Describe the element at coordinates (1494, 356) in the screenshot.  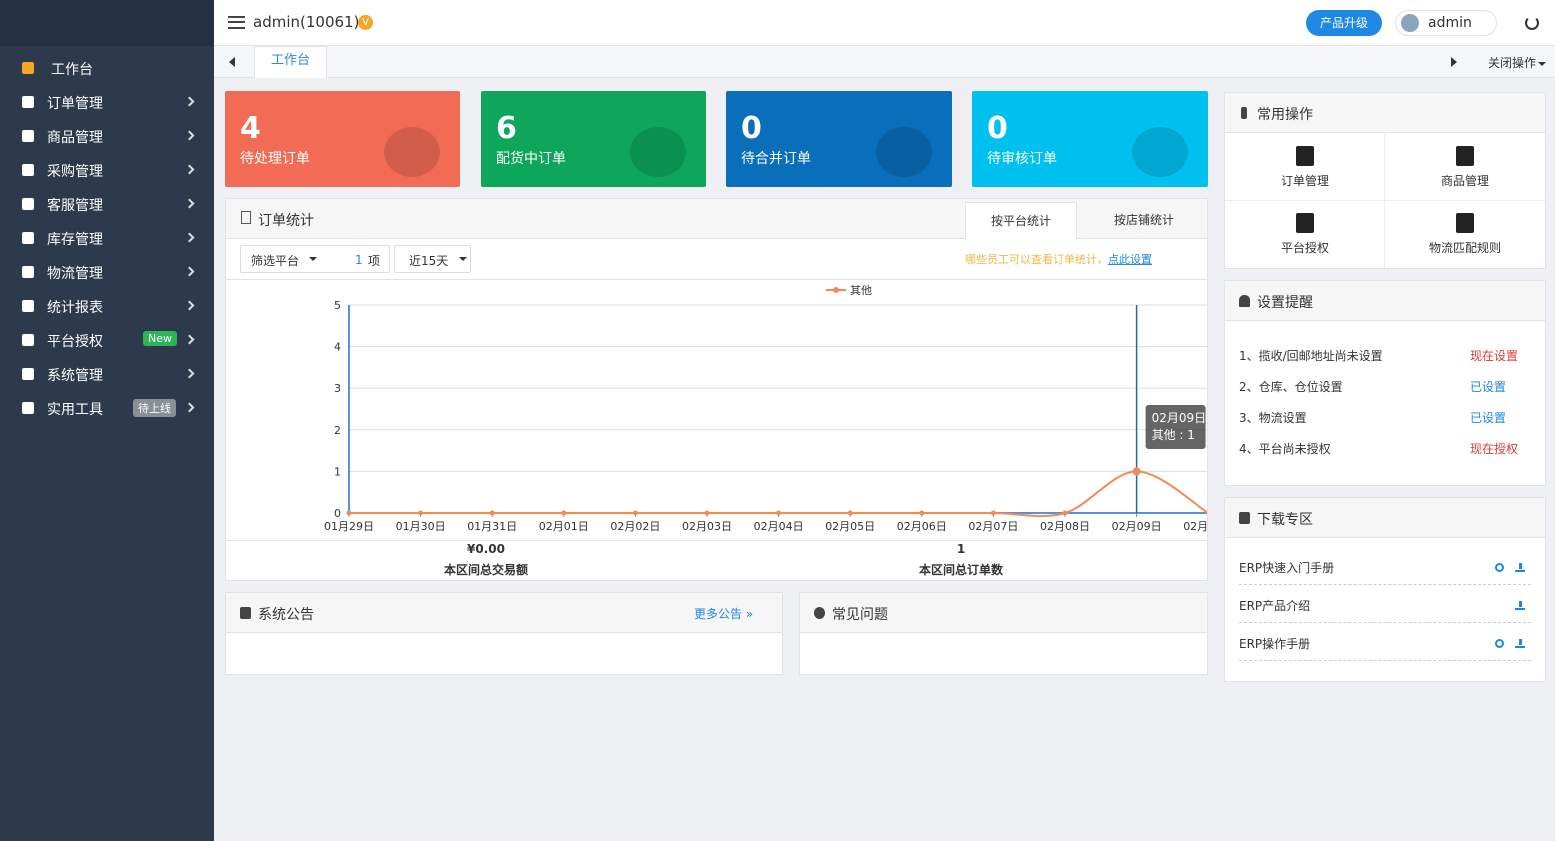
I see `reminder-status: 现在设置` at that location.